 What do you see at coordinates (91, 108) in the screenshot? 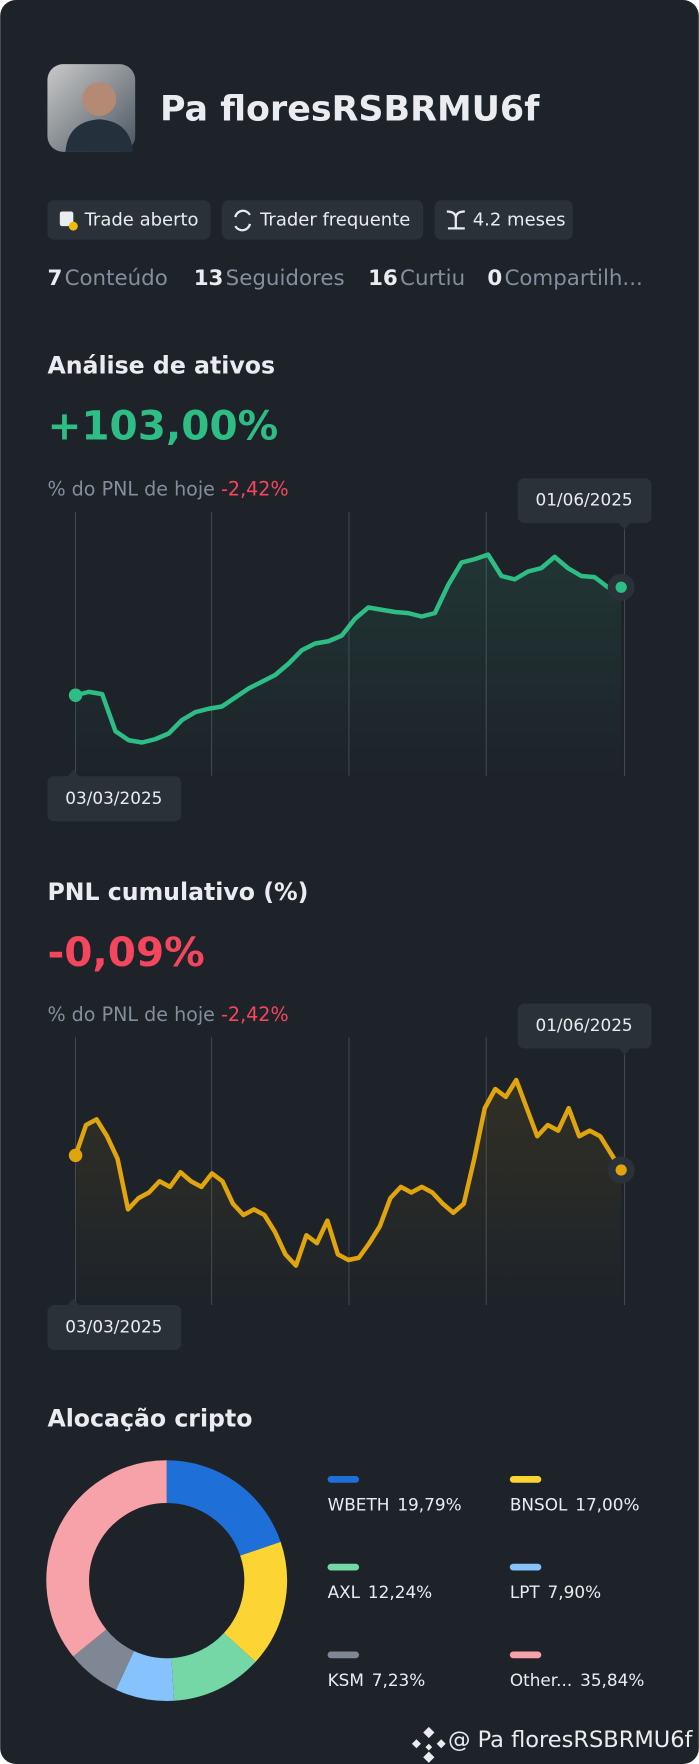
I see `avatar` at bounding box center [91, 108].